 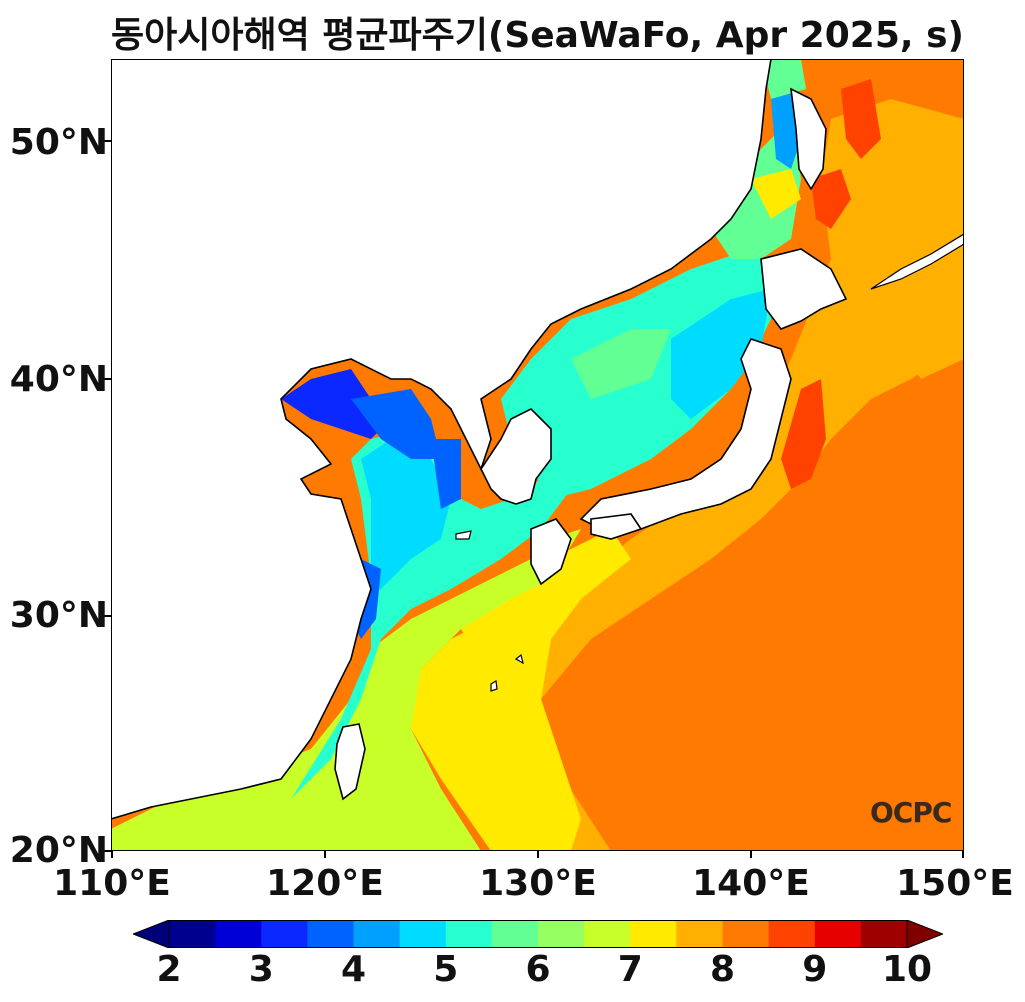 What do you see at coordinates (551, 552) in the screenshot?
I see `kyushu` at bounding box center [551, 552].